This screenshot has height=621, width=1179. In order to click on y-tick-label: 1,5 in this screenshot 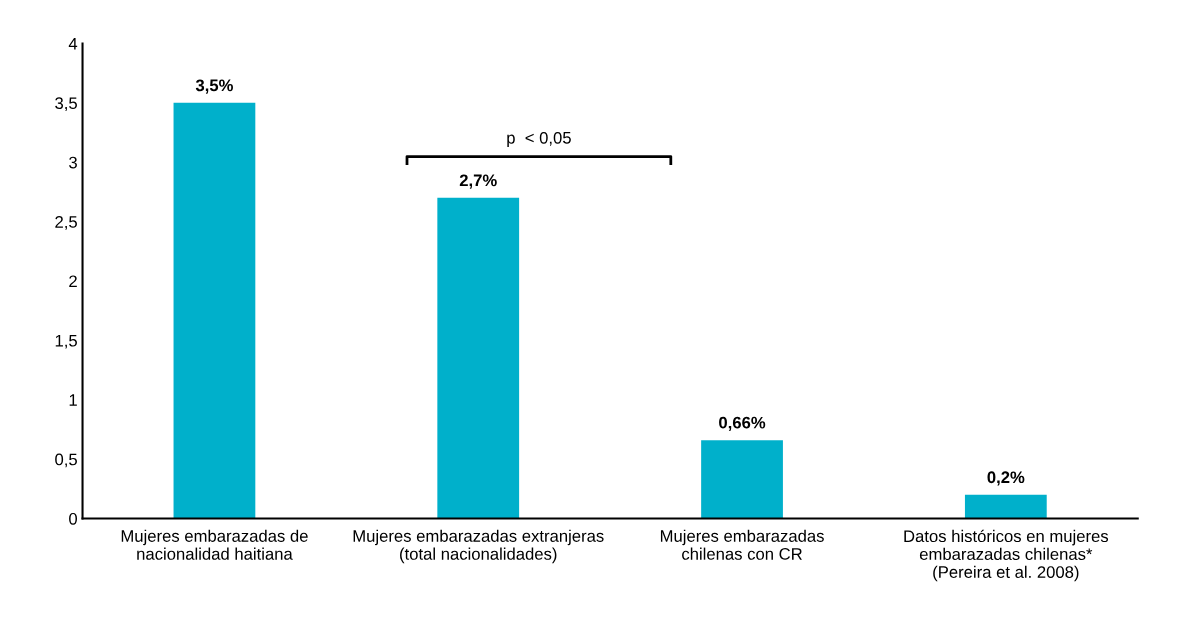, I will do `click(66, 341)`.